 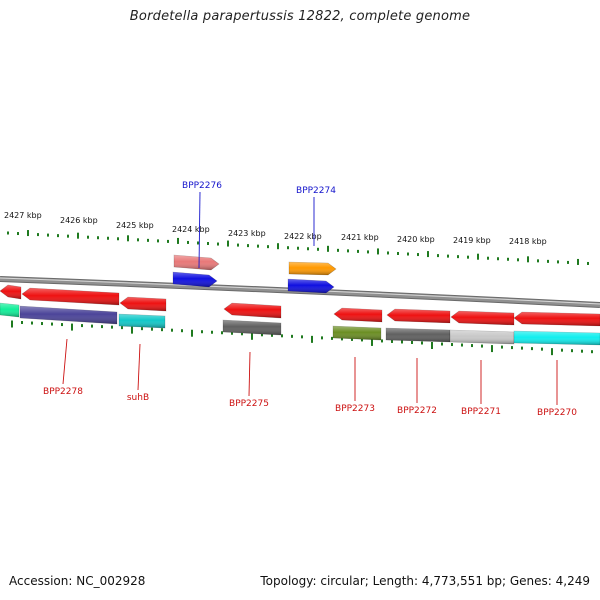 What do you see at coordinates (358, 315) in the screenshot?
I see `gene-bpp2273-arrow-shading` at bounding box center [358, 315].